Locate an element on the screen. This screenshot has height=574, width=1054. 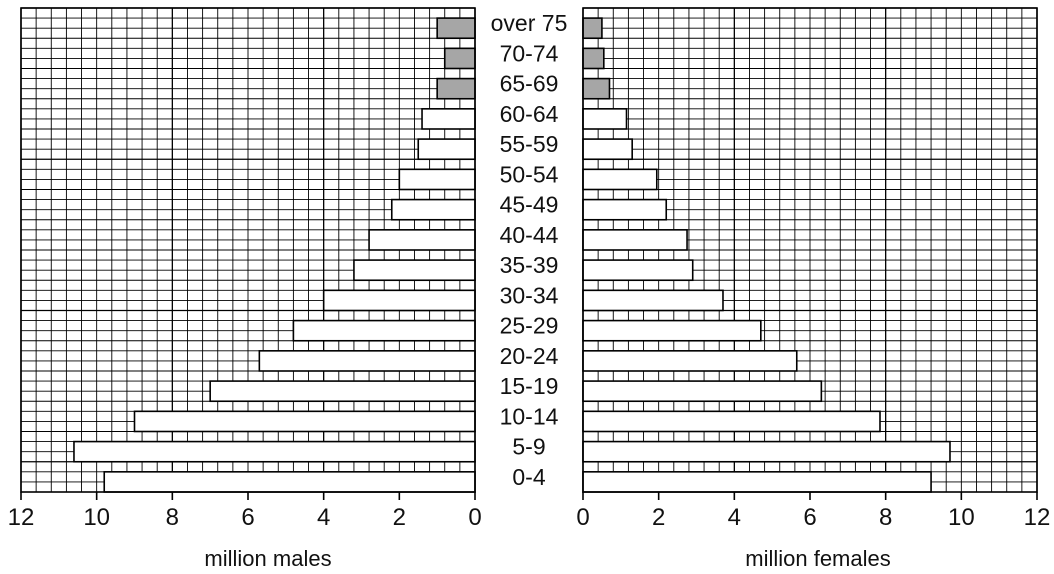
males-x-ticks: 0 2 4 6 8 10 12 is located at coordinates (245, 511).